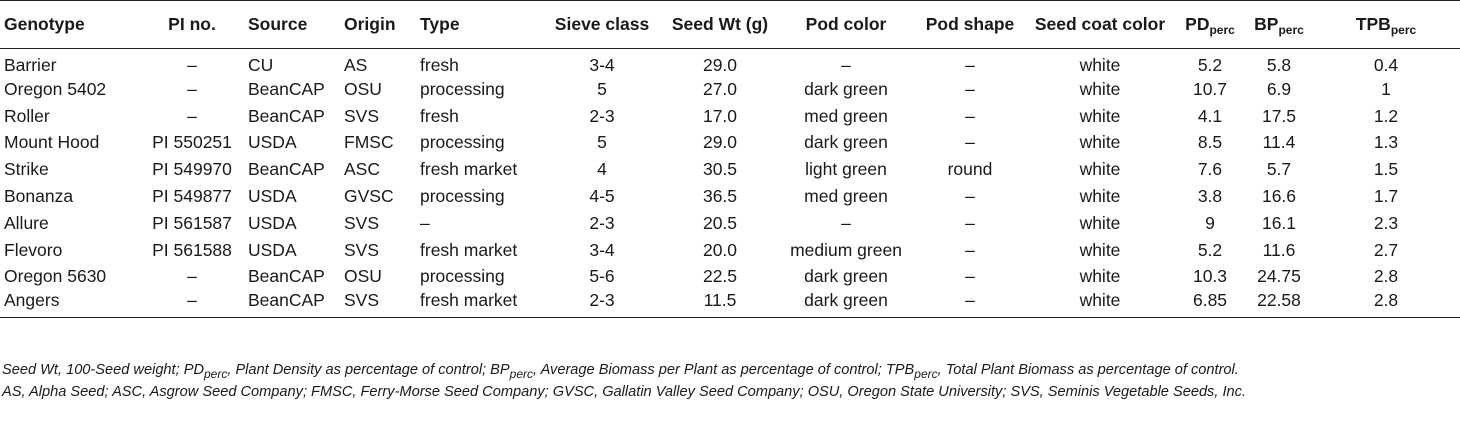 This screenshot has width=1460, height=429. What do you see at coordinates (70, 304) in the screenshot?
I see `table-cell: Angers` at bounding box center [70, 304].